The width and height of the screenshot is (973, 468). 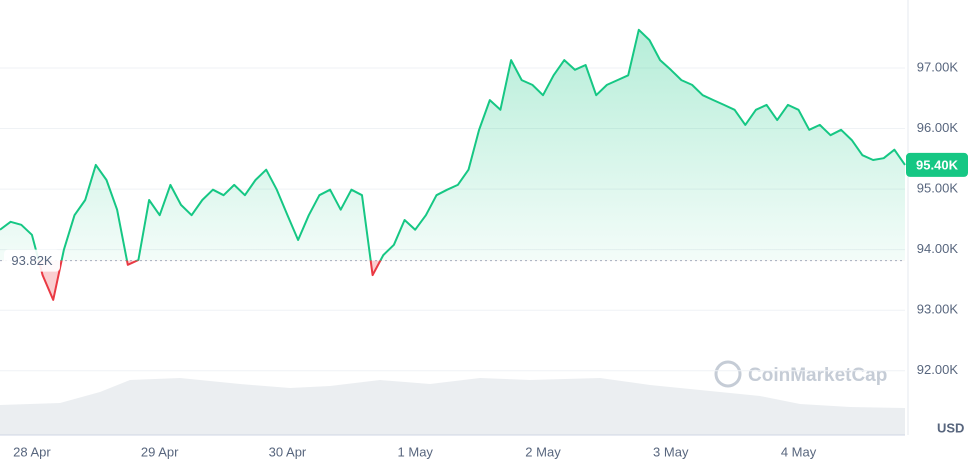 I want to click on reference-label: 93.82K, so click(x=32, y=260).